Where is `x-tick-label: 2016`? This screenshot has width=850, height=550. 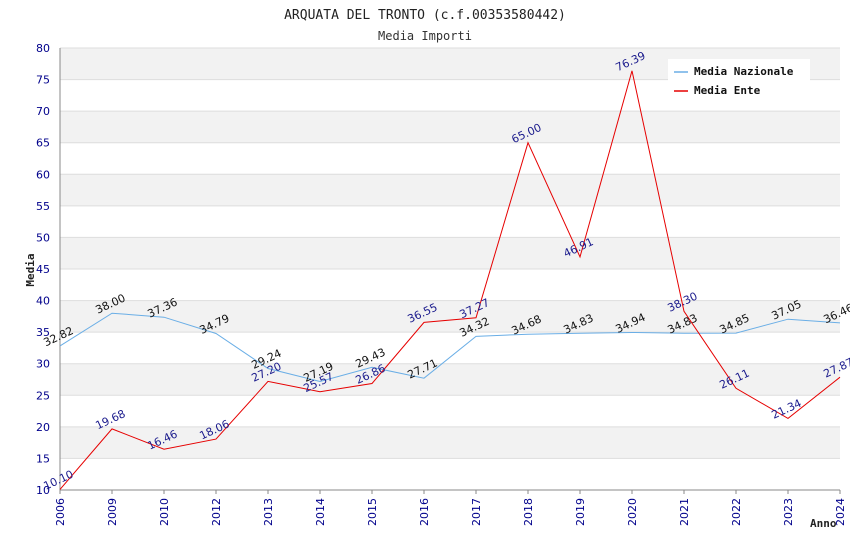 x-tick-label: 2016 is located at coordinates (424, 512).